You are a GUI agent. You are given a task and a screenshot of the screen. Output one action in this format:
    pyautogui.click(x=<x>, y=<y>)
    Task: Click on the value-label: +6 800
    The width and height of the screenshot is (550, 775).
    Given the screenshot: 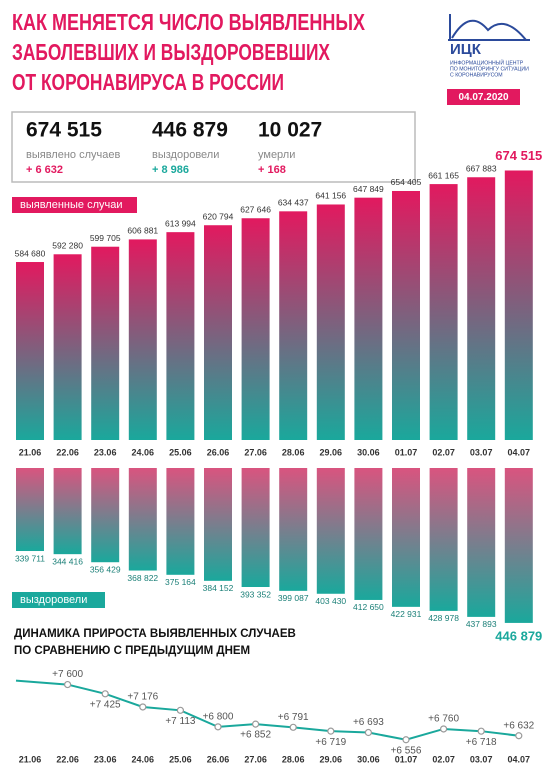 What is the action you would take?
    pyautogui.click(x=218, y=716)
    